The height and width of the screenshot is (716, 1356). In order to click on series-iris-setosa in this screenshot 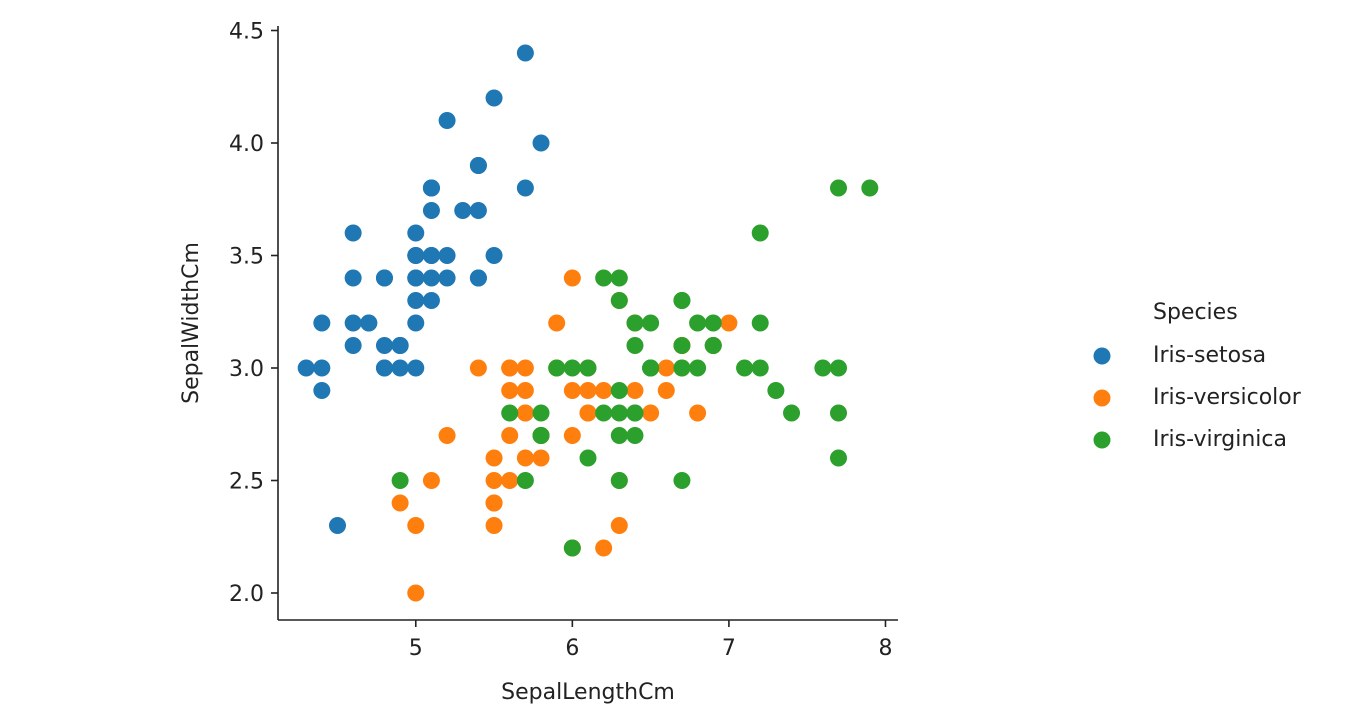, I will do `click(423, 289)`.